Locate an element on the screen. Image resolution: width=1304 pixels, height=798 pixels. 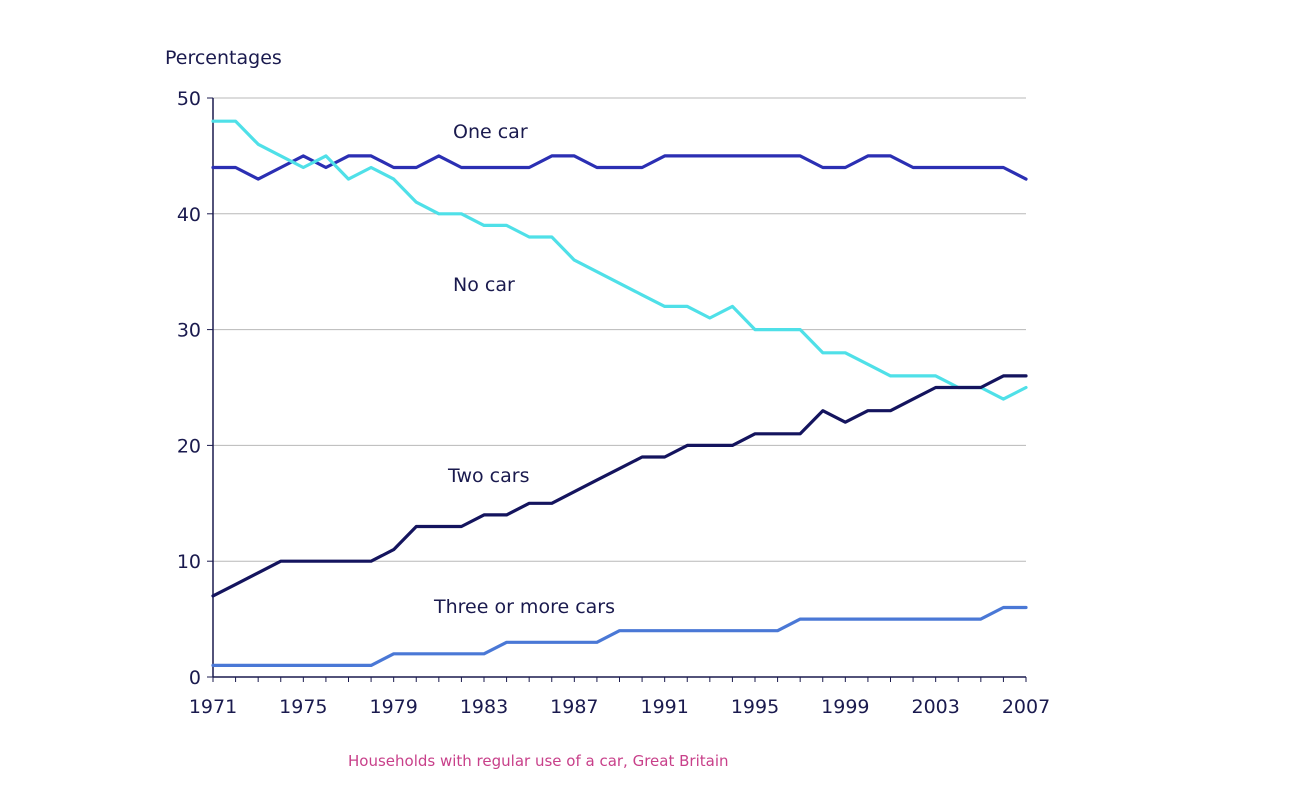
x-tick-label: 2003 is located at coordinates (935, 707).